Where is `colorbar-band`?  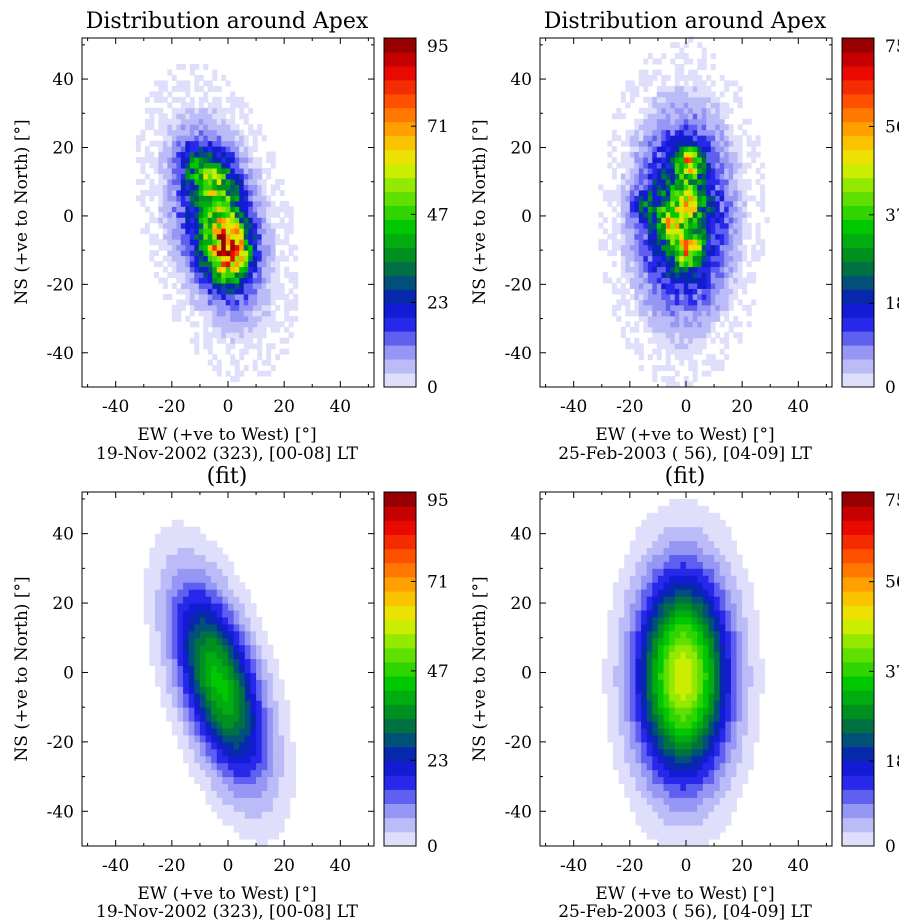 colorbar-band is located at coordinates (858, 712).